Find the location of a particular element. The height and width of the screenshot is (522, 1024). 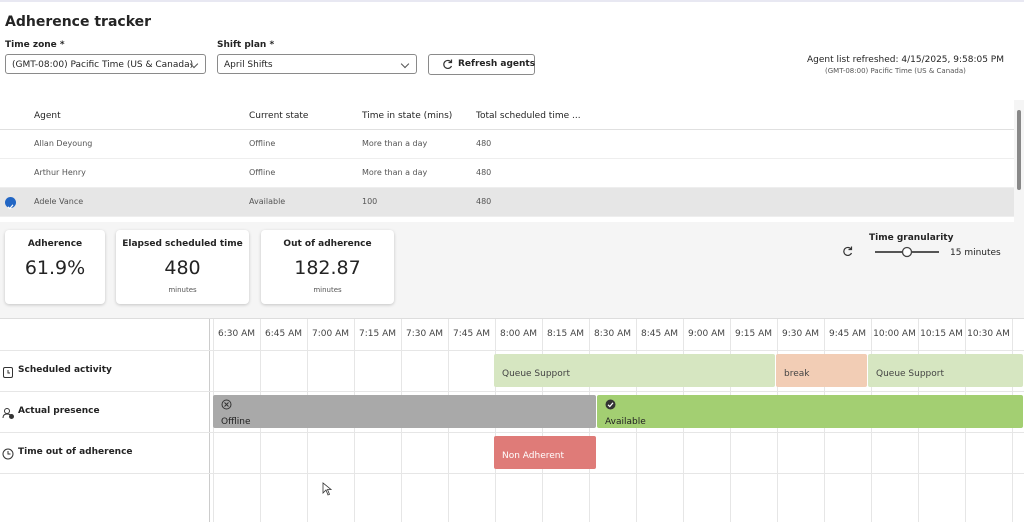

activity-block: break is located at coordinates (821, 370).